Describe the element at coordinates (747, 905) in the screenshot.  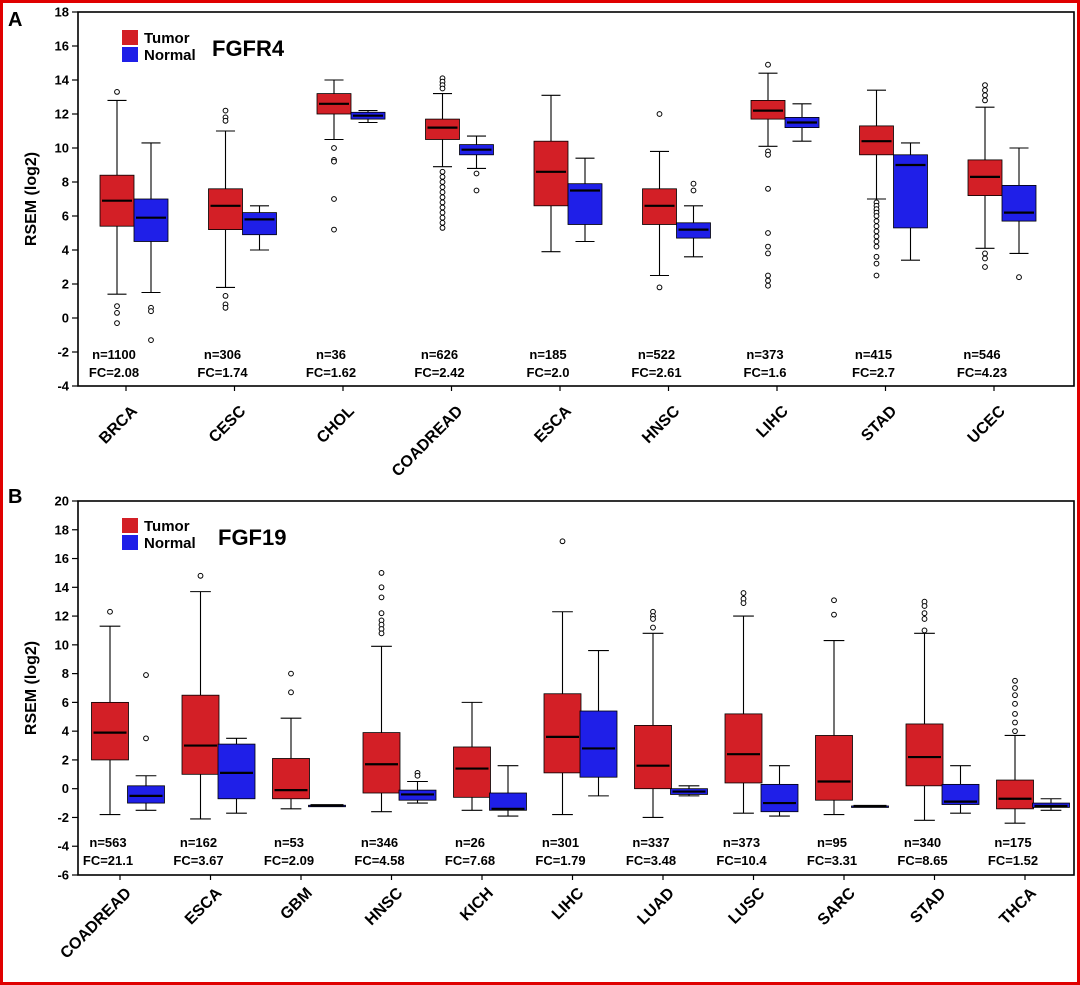
I see `x-tick-label: LUSC` at that location.